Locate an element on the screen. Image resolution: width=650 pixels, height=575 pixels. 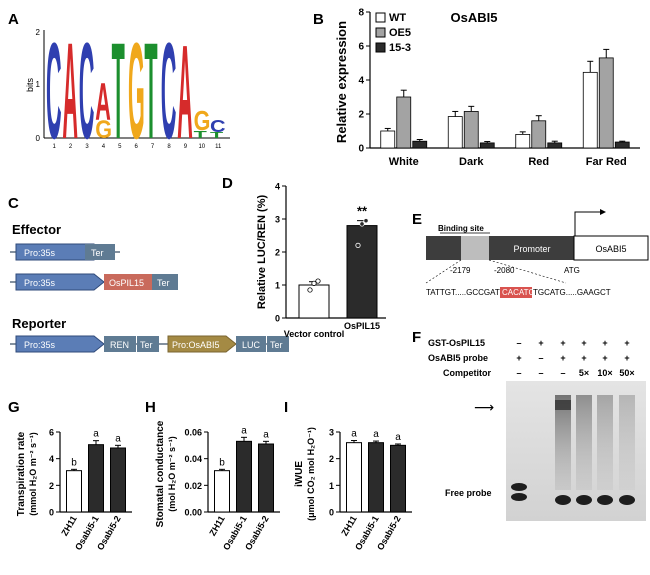
zoom-line-left is located at coordinates (443, 271).